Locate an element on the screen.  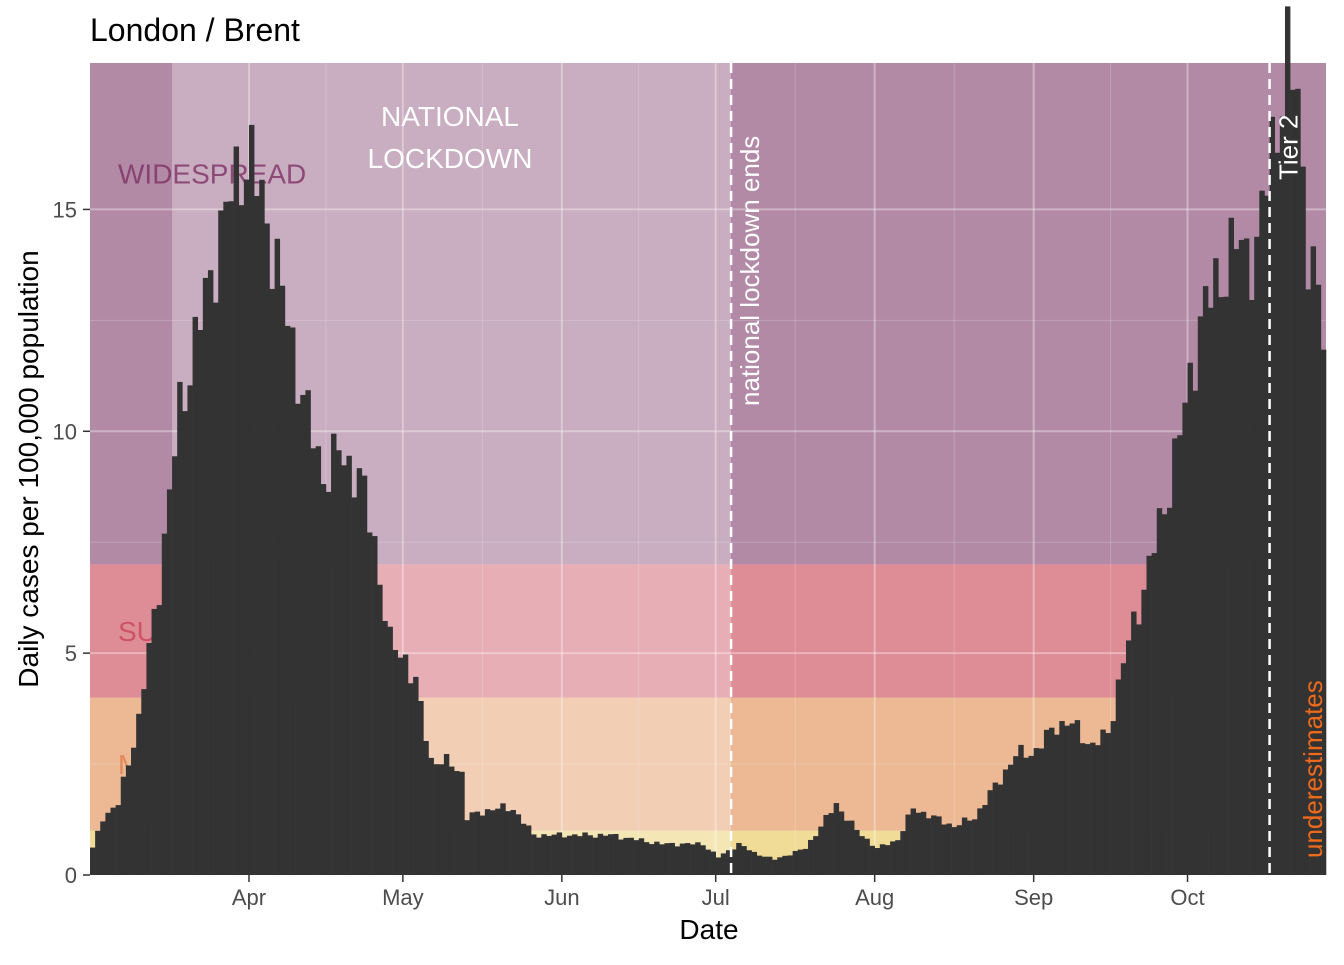
x-axis: Apr May Jun Jul Aug Sep Oct is located at coordinates (718, 892).